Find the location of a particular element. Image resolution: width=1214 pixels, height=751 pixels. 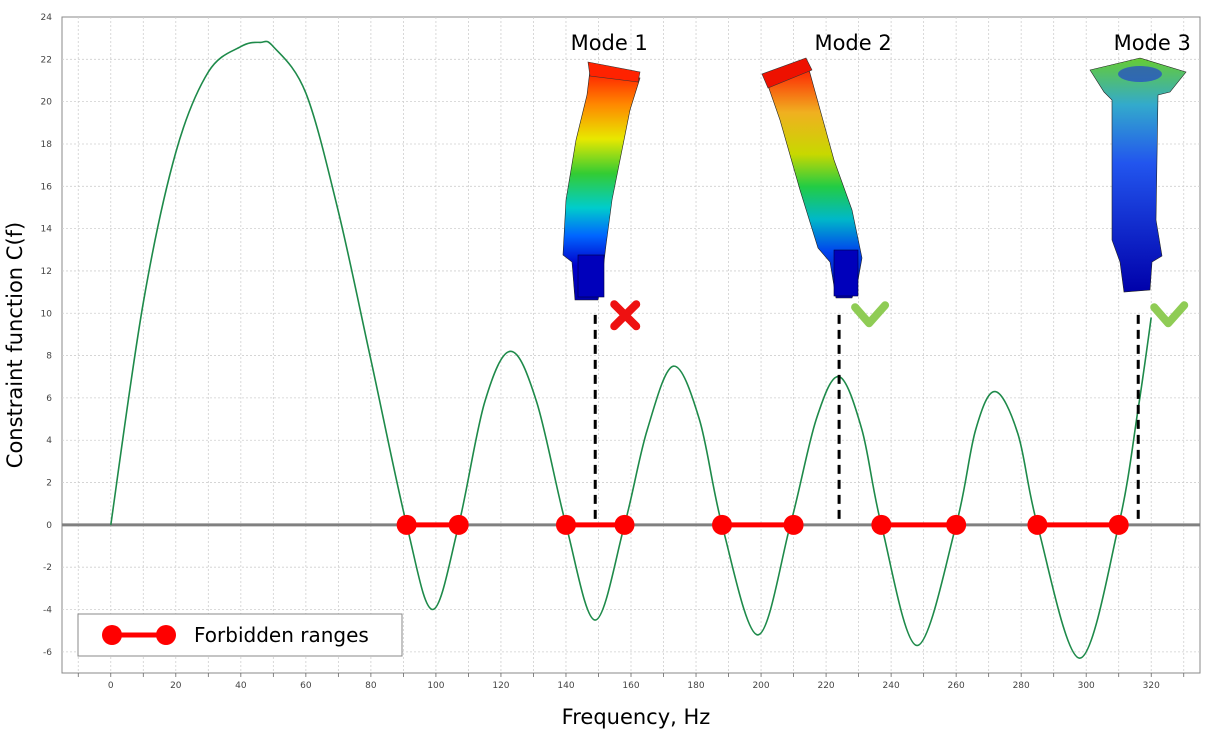

x-tick-label: 120 is located at coordinates (500, 686).